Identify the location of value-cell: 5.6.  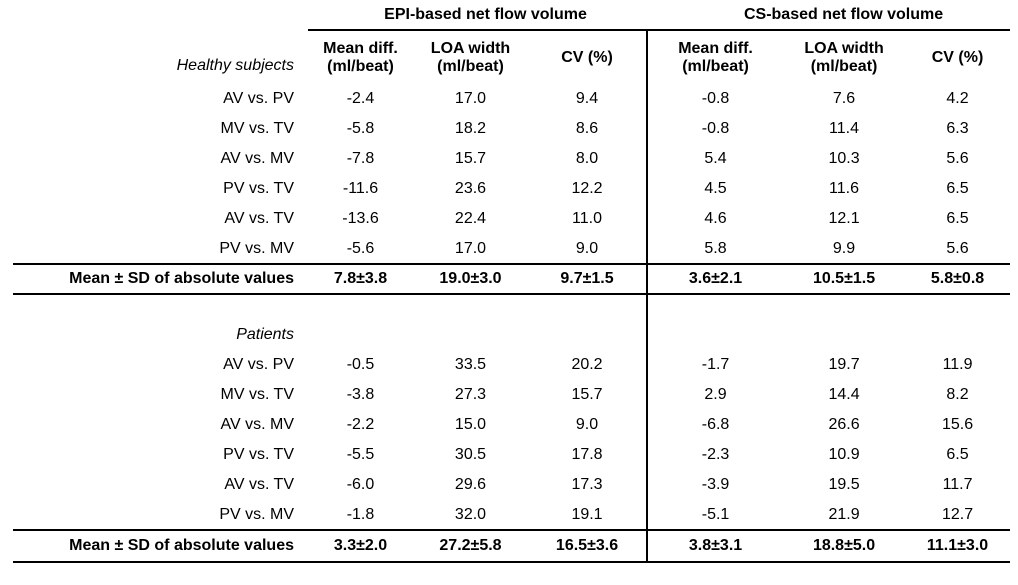
(957, 158).